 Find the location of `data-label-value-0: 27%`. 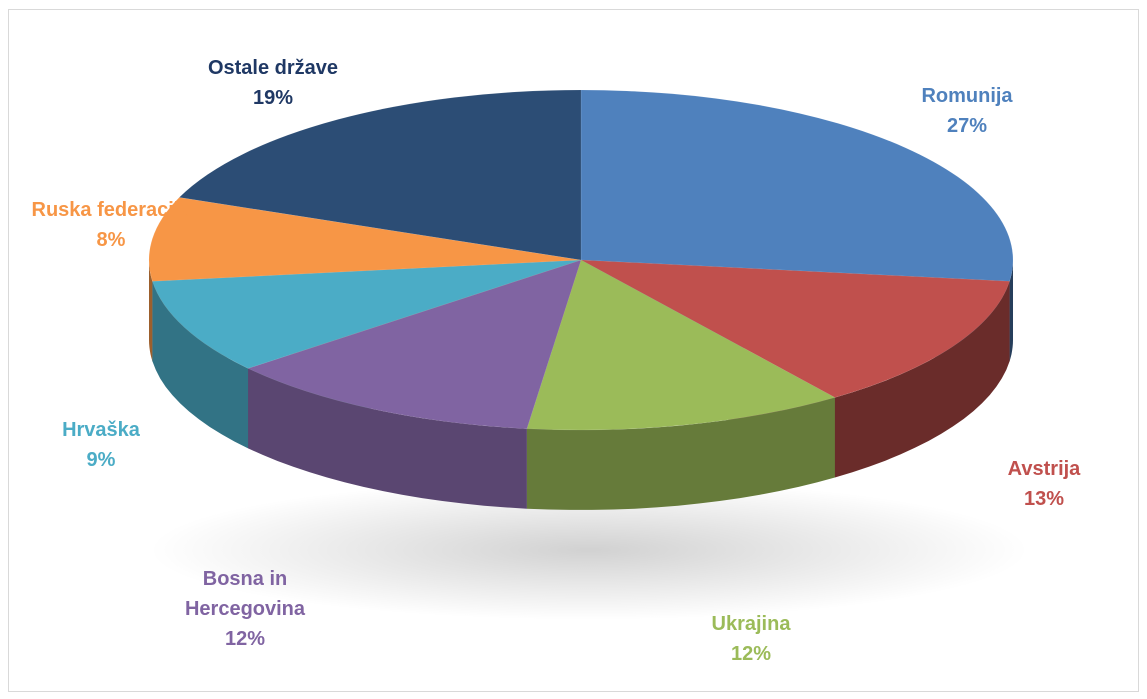

data-label-value-0: 27% is located at coordinates (967, 126).